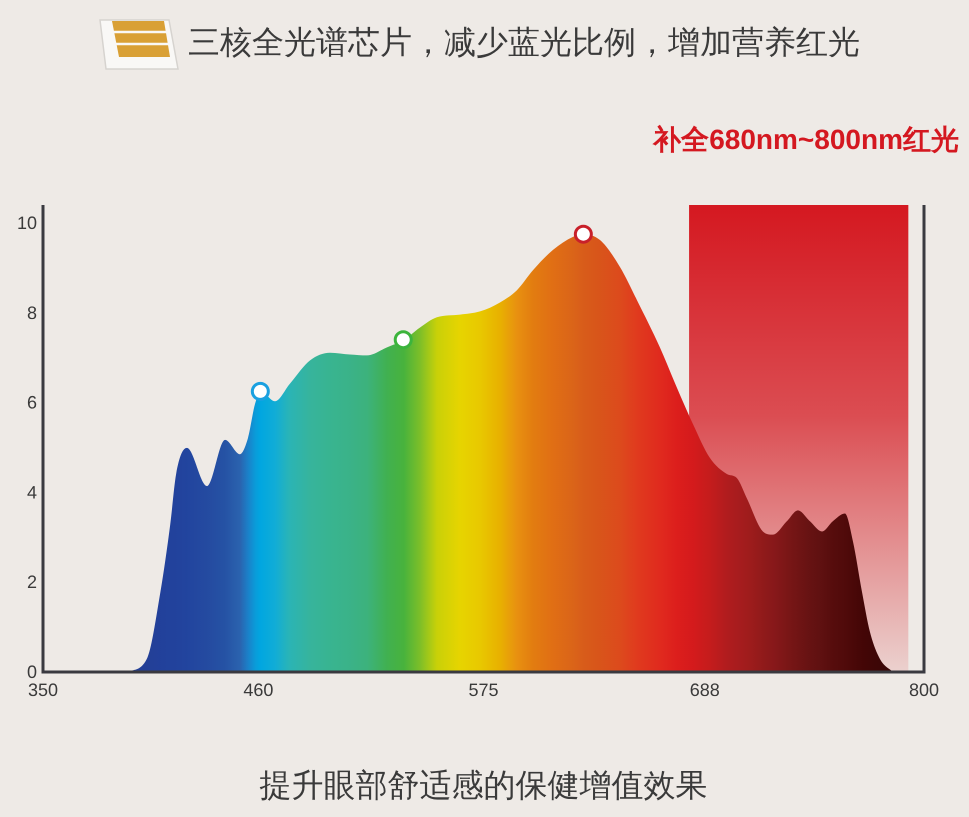 The height and width of the screenshot is (817, 969). I want to click on title: 三核全光谱芯片，减少蓝光比例，增加营养红光, so click(524, 42).